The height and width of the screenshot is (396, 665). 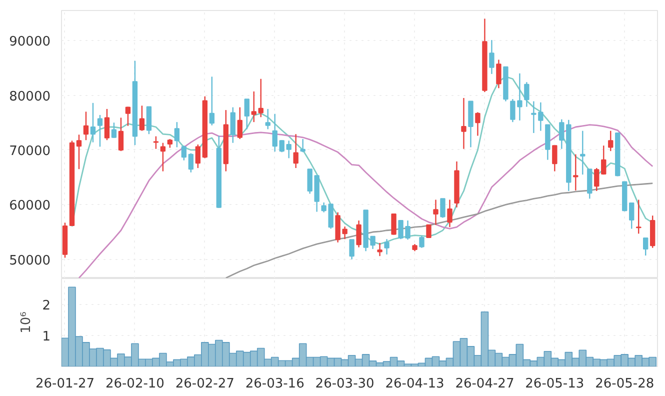 I want to click on y-tick-label: 90000, so click(x=30, y=42).